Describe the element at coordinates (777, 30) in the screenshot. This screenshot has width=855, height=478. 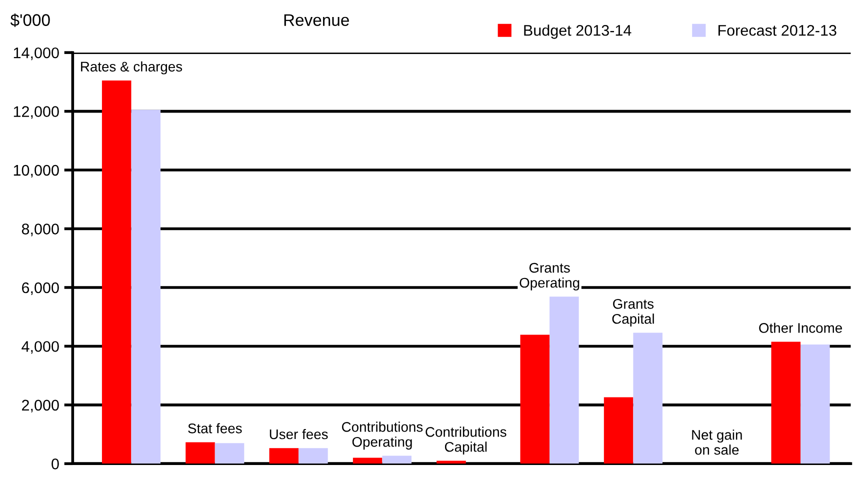
I see `legend-label: Forecast 2012-13` at that location.